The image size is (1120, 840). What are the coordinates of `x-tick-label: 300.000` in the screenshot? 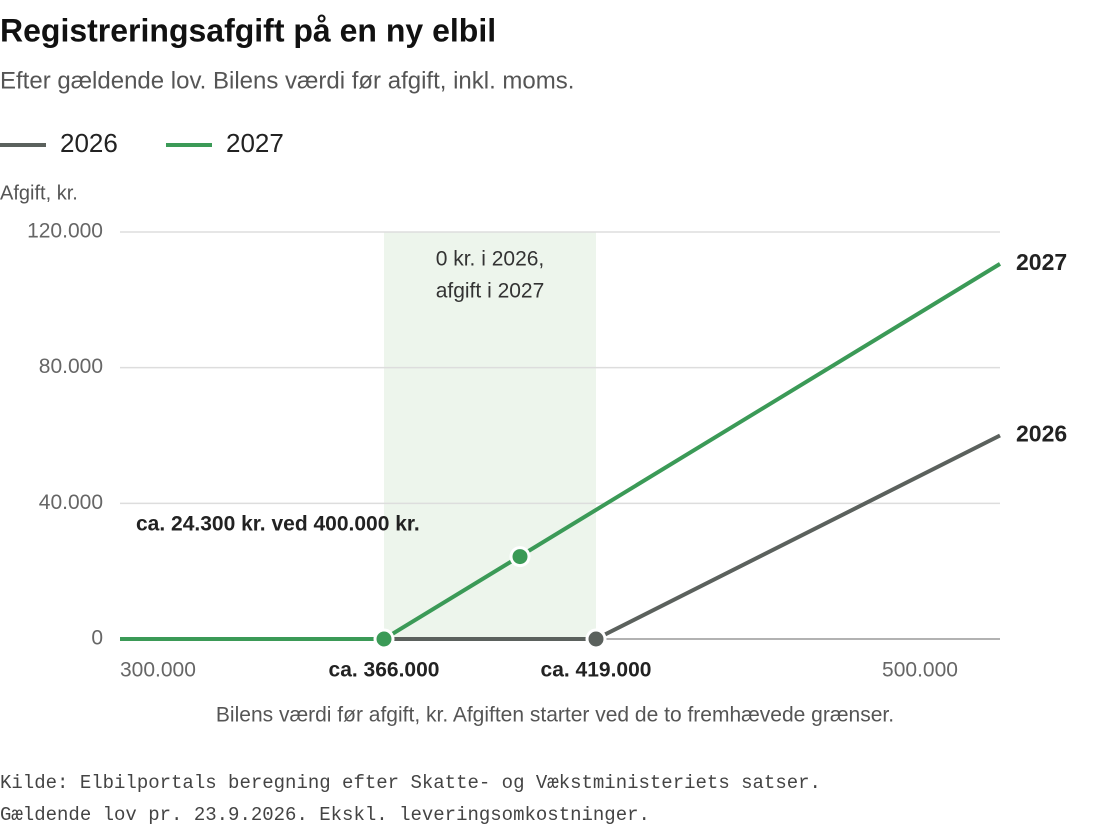 It's located at (158, 670).